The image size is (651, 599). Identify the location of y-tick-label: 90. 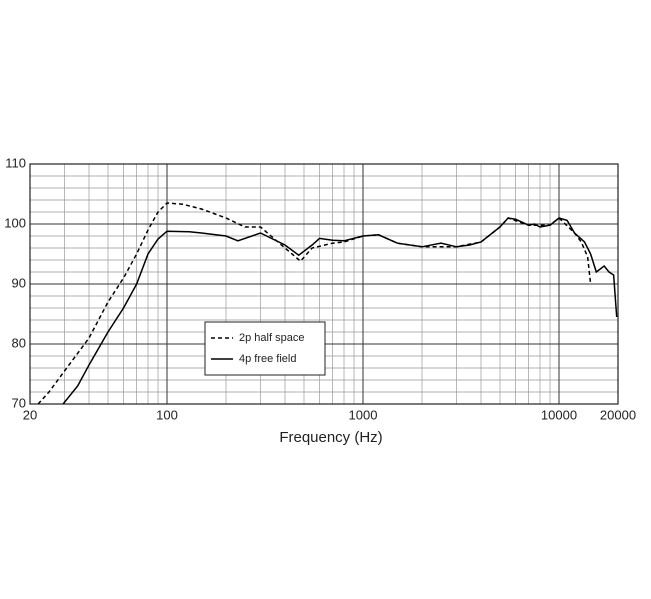
(19, 282).